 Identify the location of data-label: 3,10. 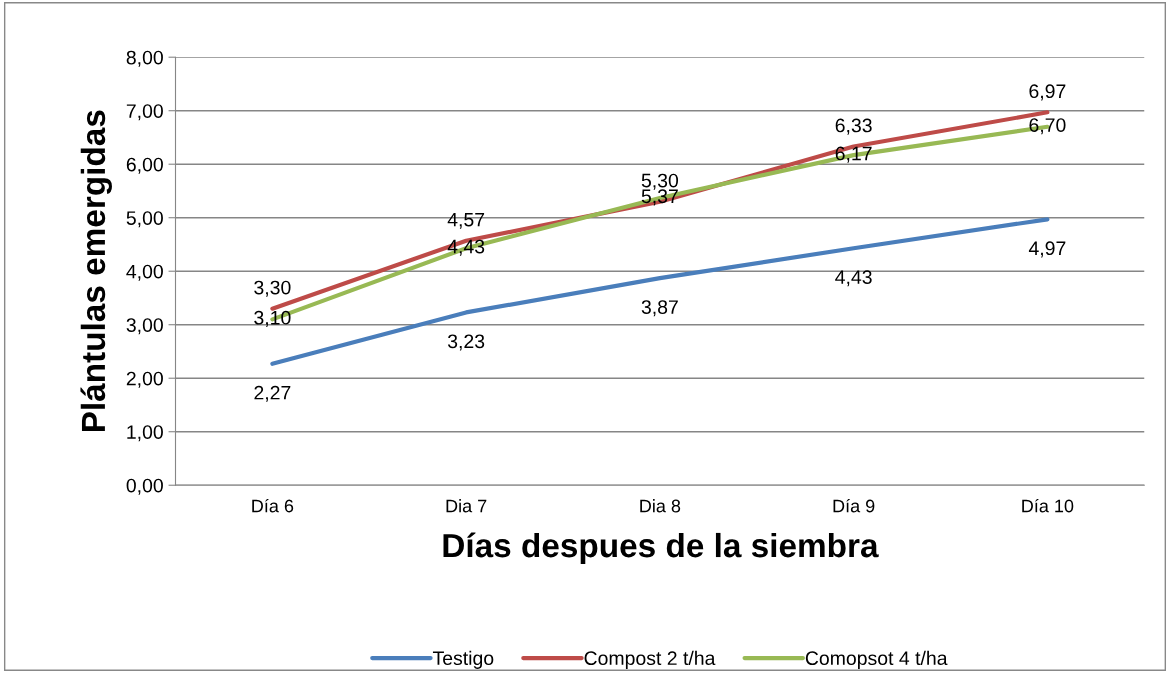
(272, 318).